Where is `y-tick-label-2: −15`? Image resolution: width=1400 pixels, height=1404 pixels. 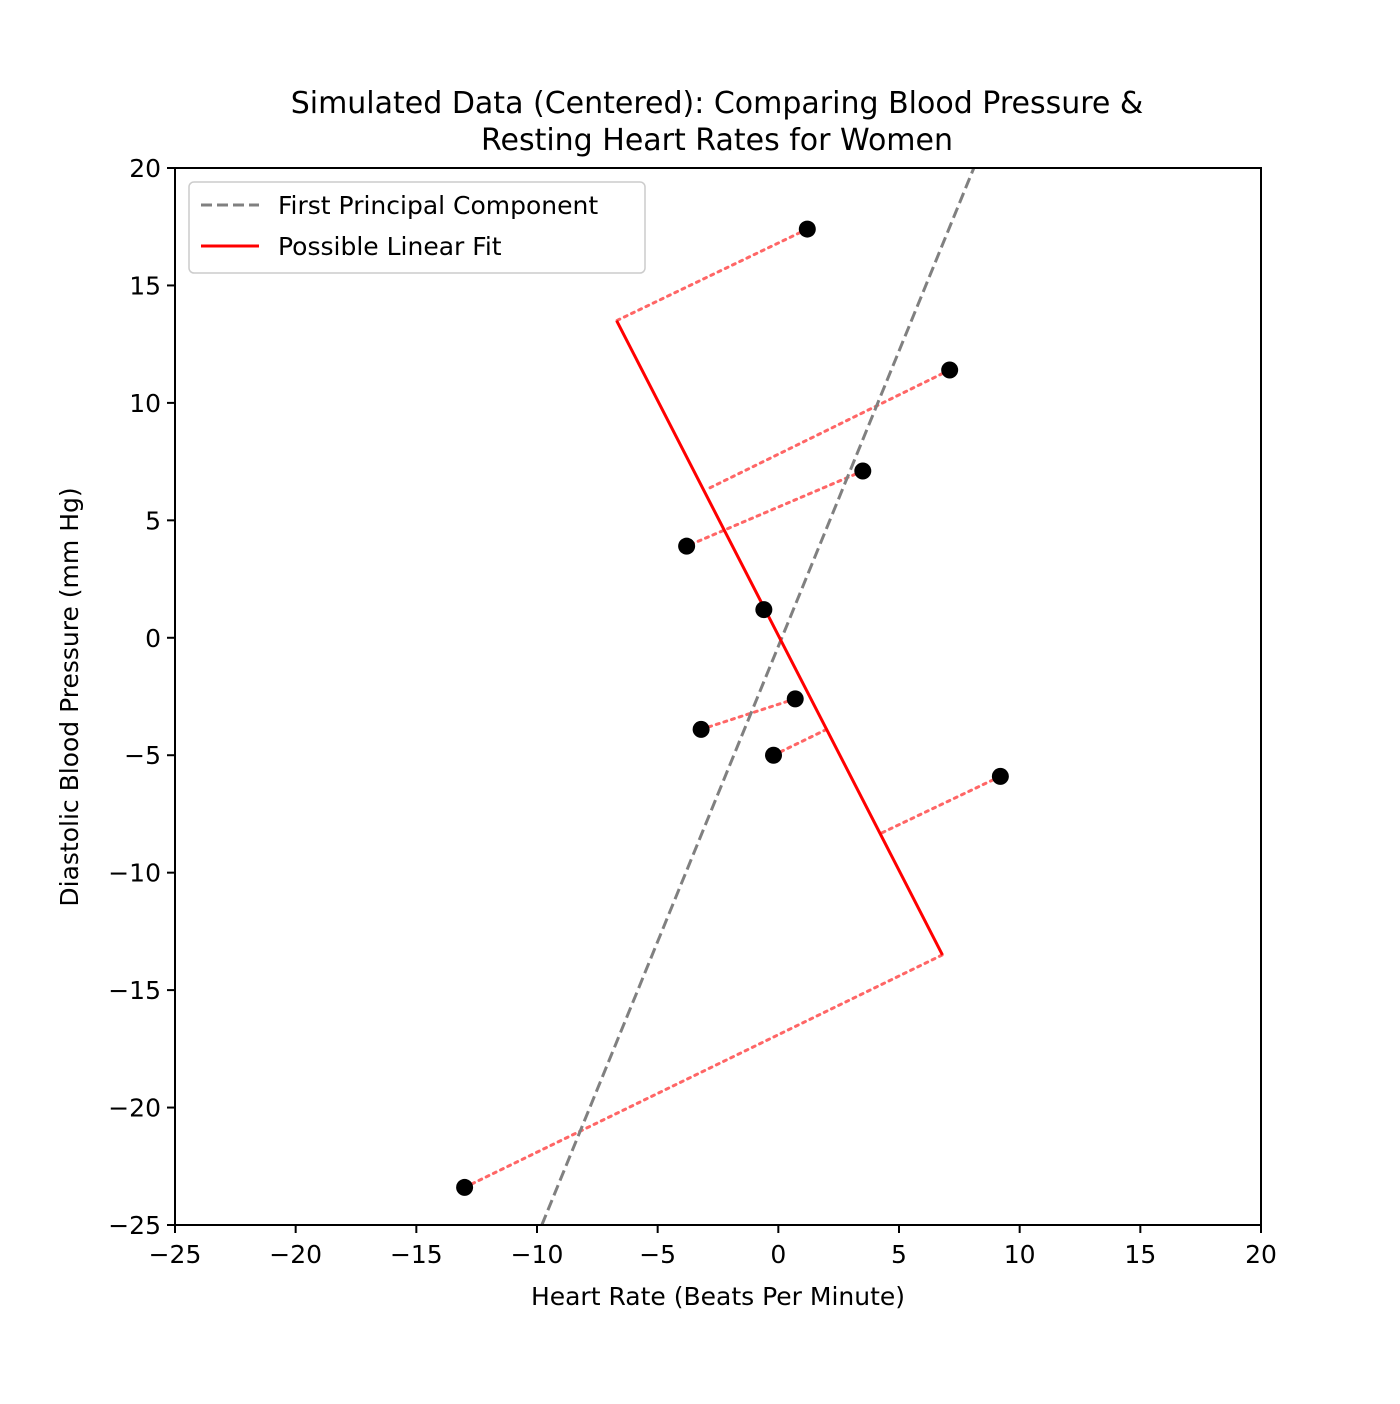 y-tick-label-2: −15 is located at coordinates (134, 990).